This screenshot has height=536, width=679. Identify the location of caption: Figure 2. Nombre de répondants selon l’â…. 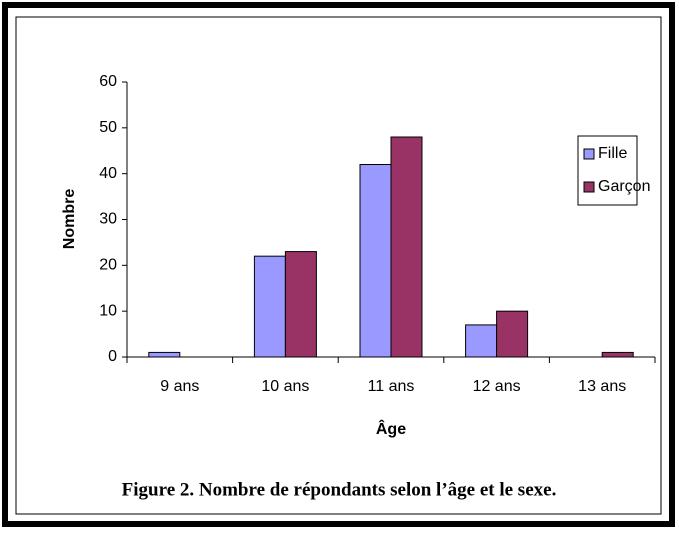
(339, 489).